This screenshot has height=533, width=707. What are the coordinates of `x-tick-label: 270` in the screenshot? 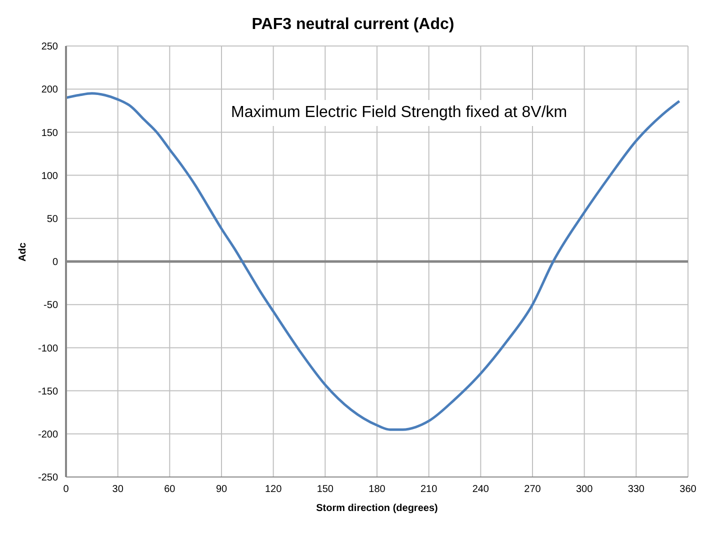 It's located at (533, 490).